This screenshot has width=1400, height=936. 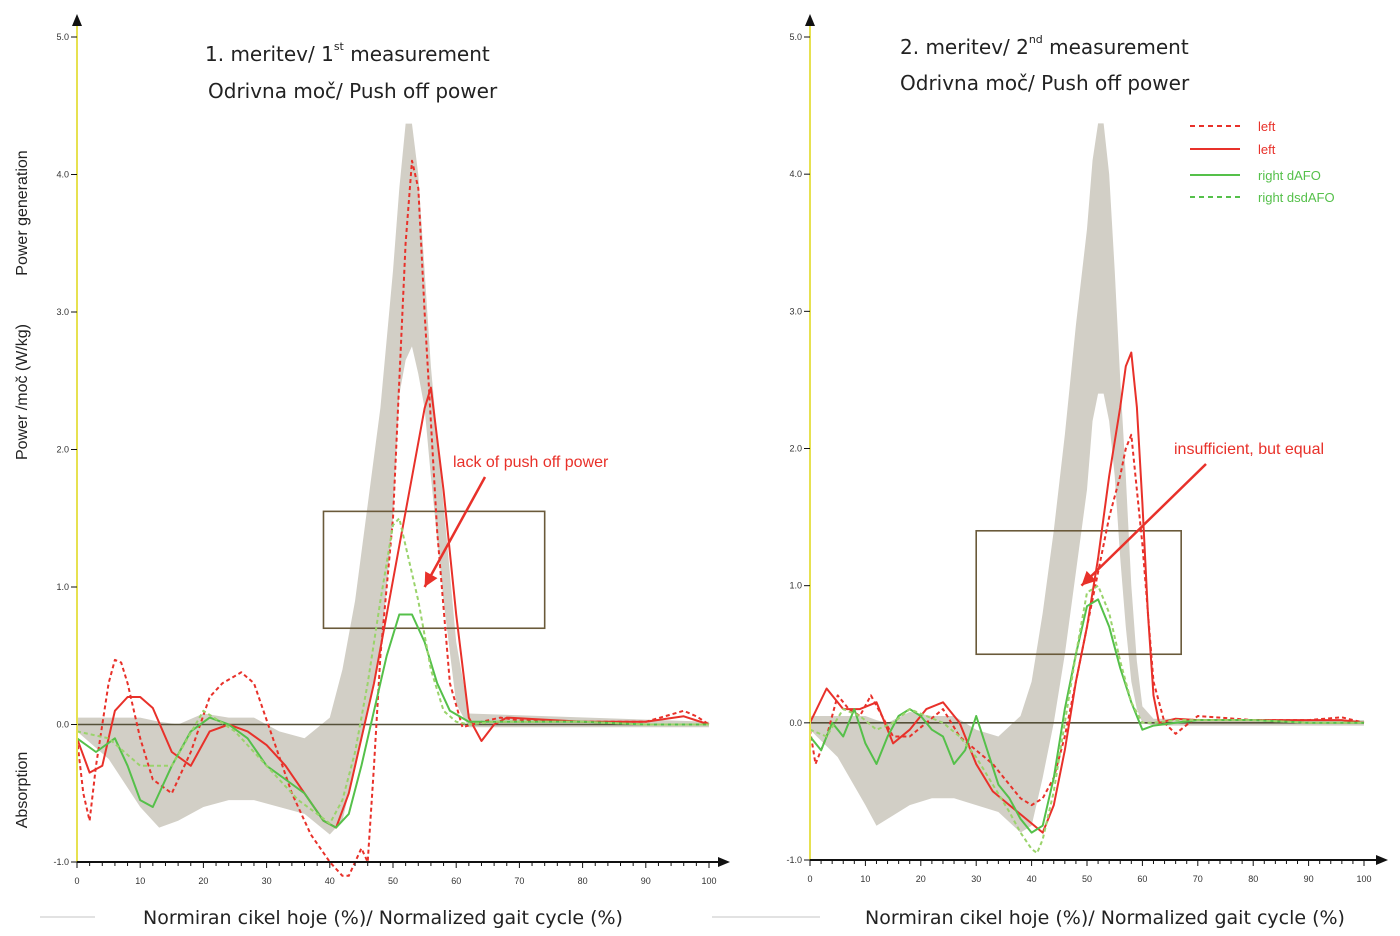 What do you see at coordinates (1289, 175) in the screenshot?
I see `legend-label: right dAFO` at bounding box center [1289, 175].